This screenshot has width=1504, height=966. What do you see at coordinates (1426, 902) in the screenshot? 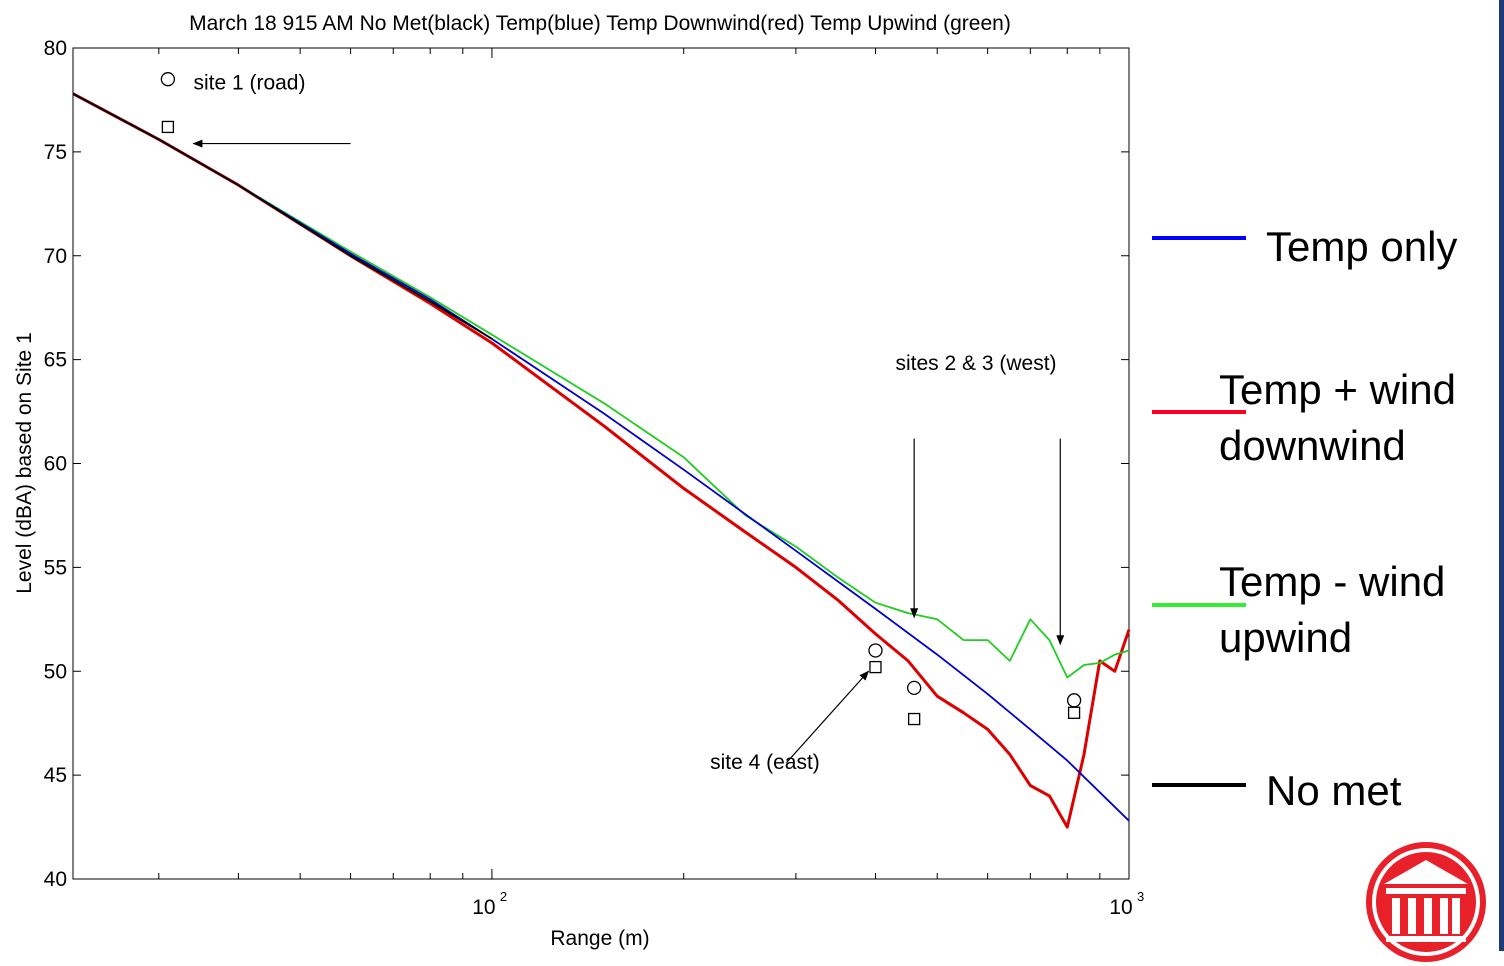
I see `building-logo-icon` at bounding box center [1426, 902].